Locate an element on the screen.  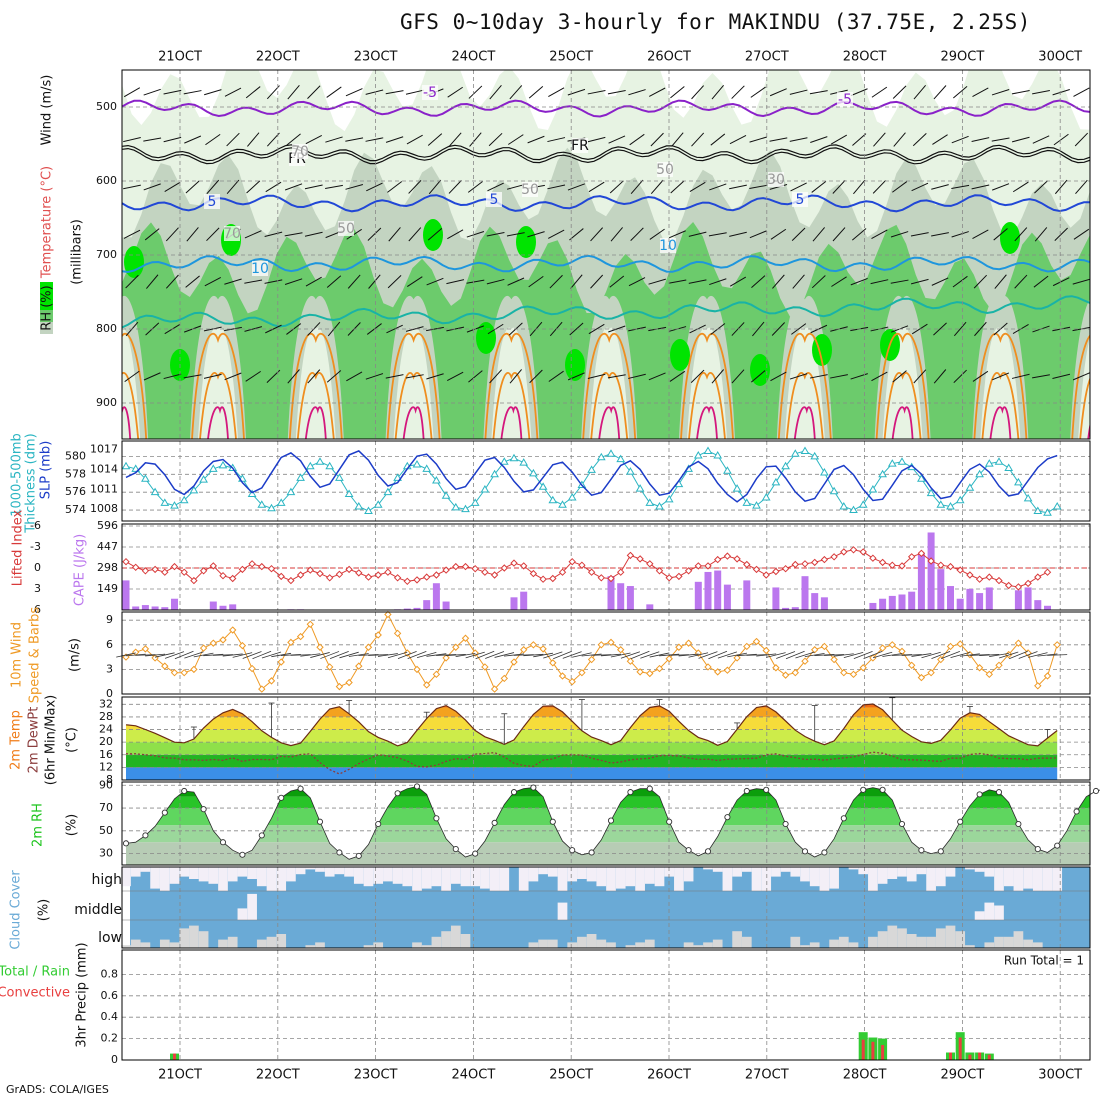
wind-tick-label: 6 is located at coordinates (109, 644).